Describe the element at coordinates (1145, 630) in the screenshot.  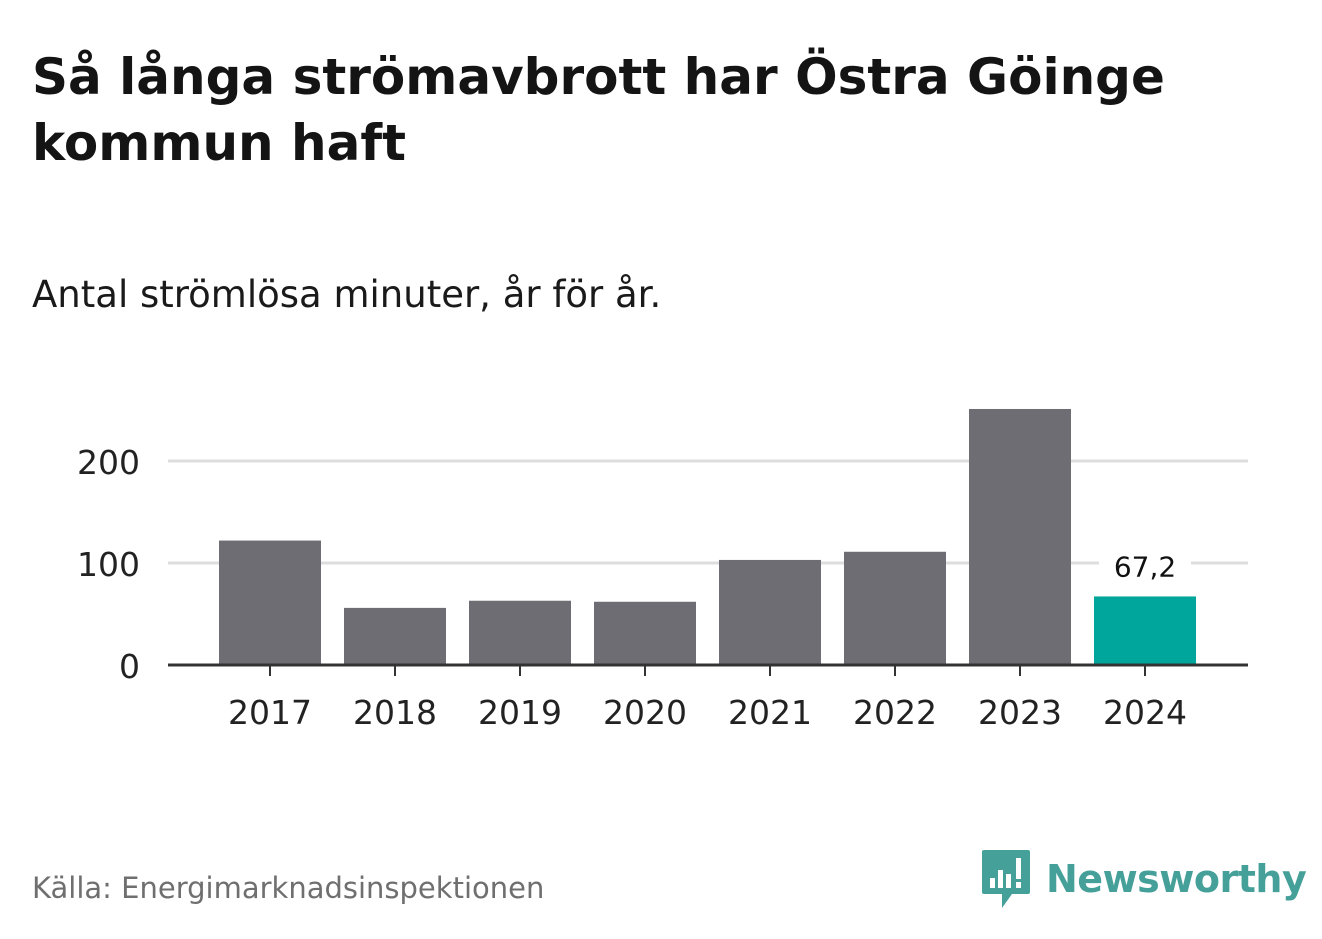
I see `bar-2024` at that location.